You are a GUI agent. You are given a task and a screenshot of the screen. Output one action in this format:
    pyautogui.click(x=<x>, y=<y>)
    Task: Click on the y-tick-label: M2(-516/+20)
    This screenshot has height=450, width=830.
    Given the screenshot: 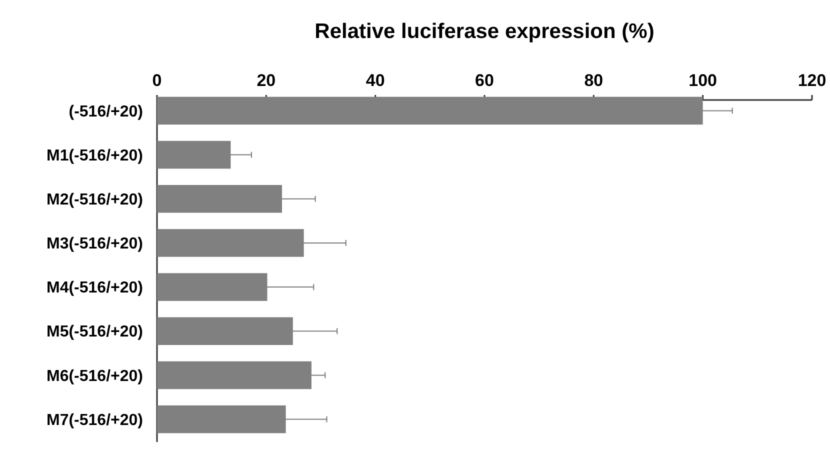 What is the action you would take?
    pyautogui.click(x=94, y=199)
    